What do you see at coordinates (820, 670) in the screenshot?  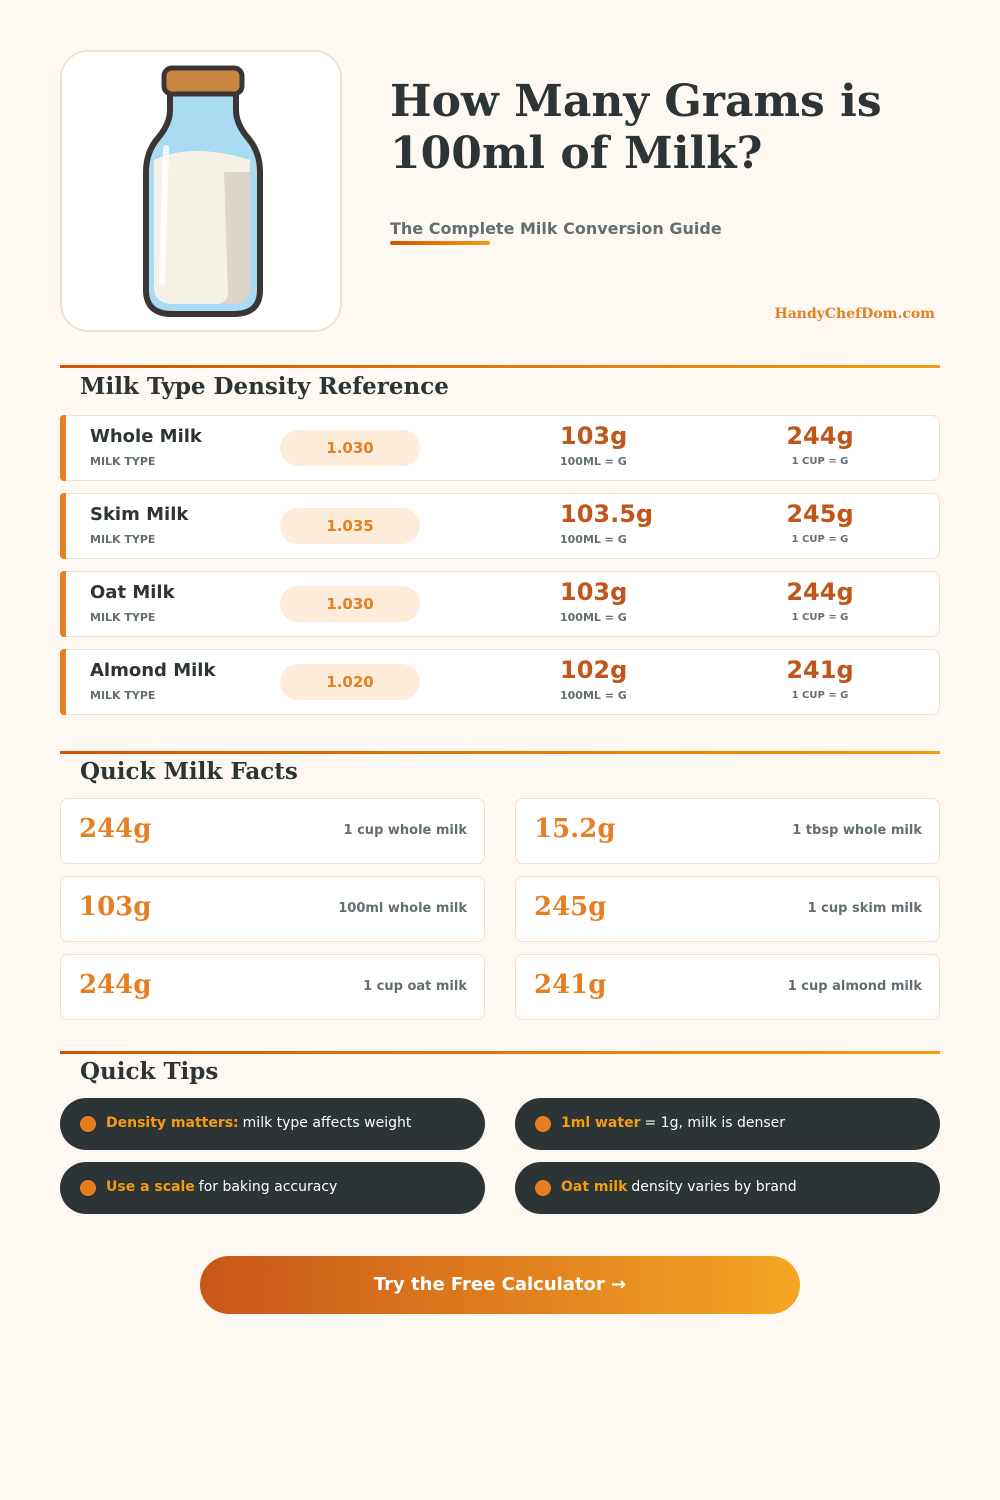 I see `cup-value: 241g` at bounding box center [820, 670].